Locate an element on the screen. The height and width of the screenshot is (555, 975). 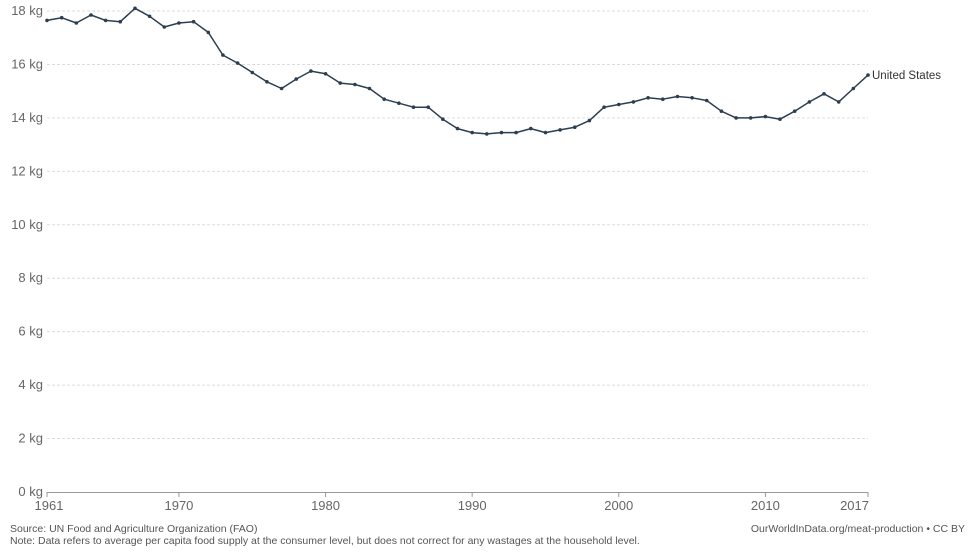
y-tick-label: 10 kg is located at coordinates (27, 224).